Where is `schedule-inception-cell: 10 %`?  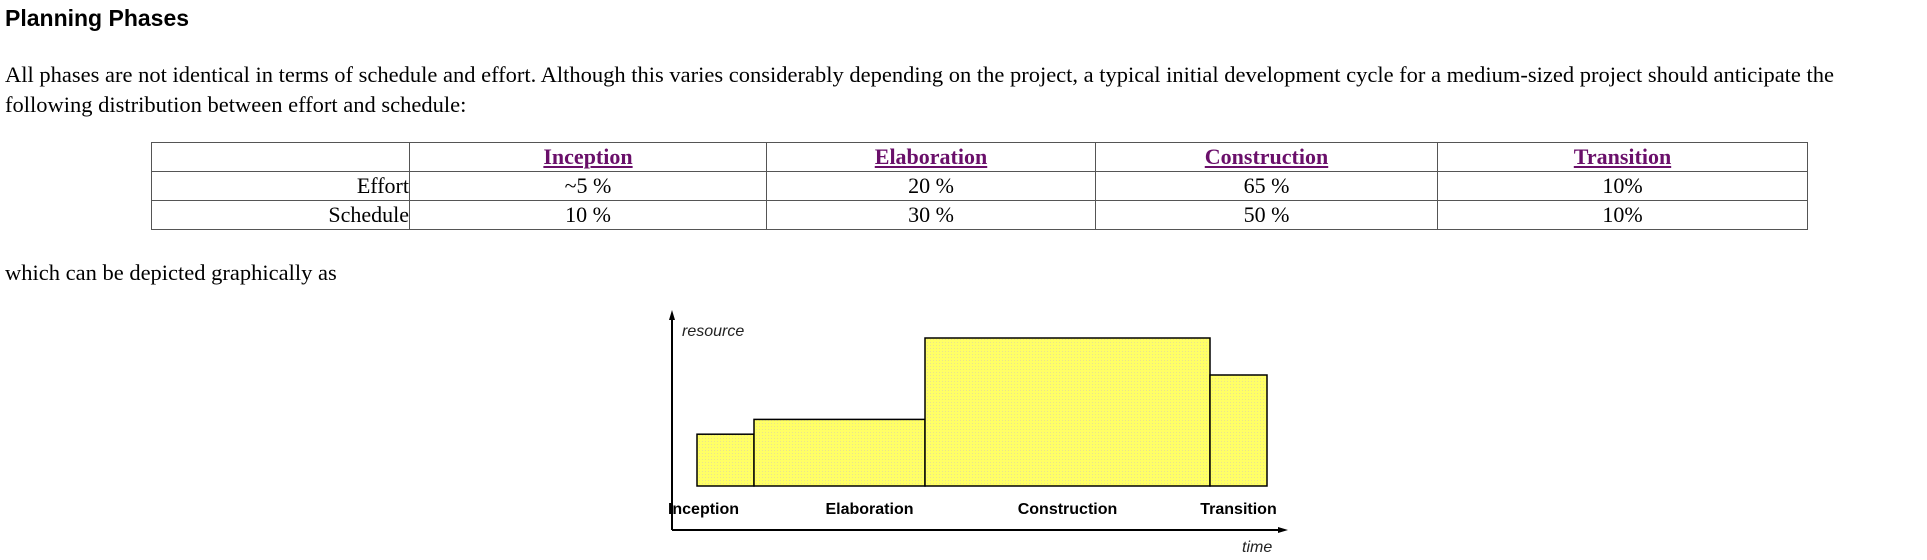 schedule-inception-cell: 10 % is located at coordinates (588, 215).